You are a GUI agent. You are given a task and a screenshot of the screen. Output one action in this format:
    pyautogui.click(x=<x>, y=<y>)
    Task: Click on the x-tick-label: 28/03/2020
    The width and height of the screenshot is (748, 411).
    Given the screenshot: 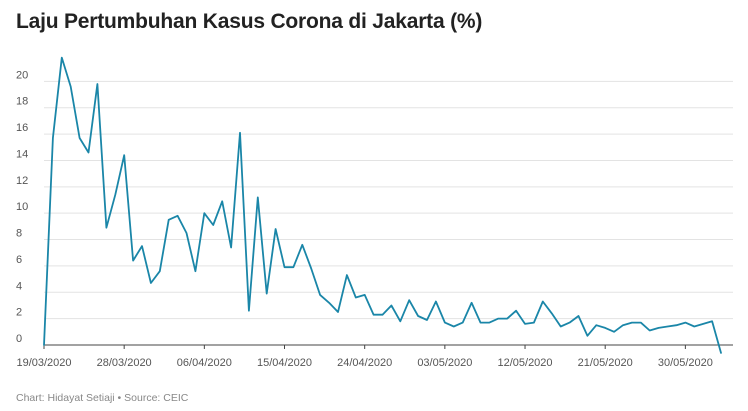 What is the action you would take?
    pyautogui.click(x=124, y=363)
    